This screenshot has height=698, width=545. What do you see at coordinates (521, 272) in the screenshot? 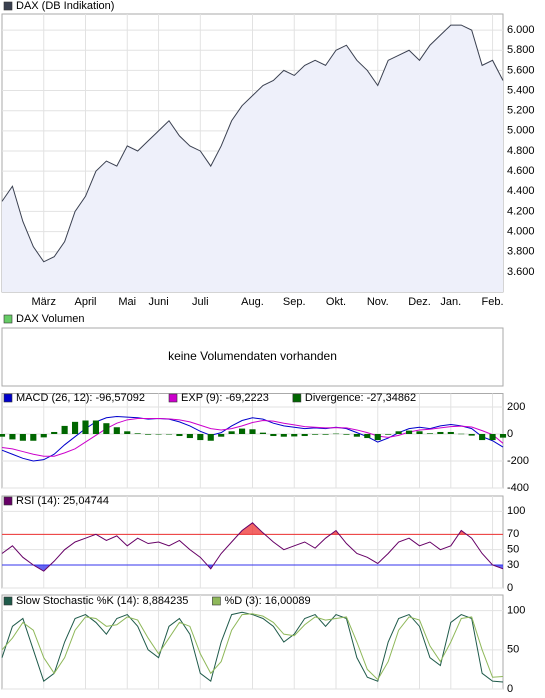
I see `y-tick-label: 3.600` at bounding box center [521, 272].